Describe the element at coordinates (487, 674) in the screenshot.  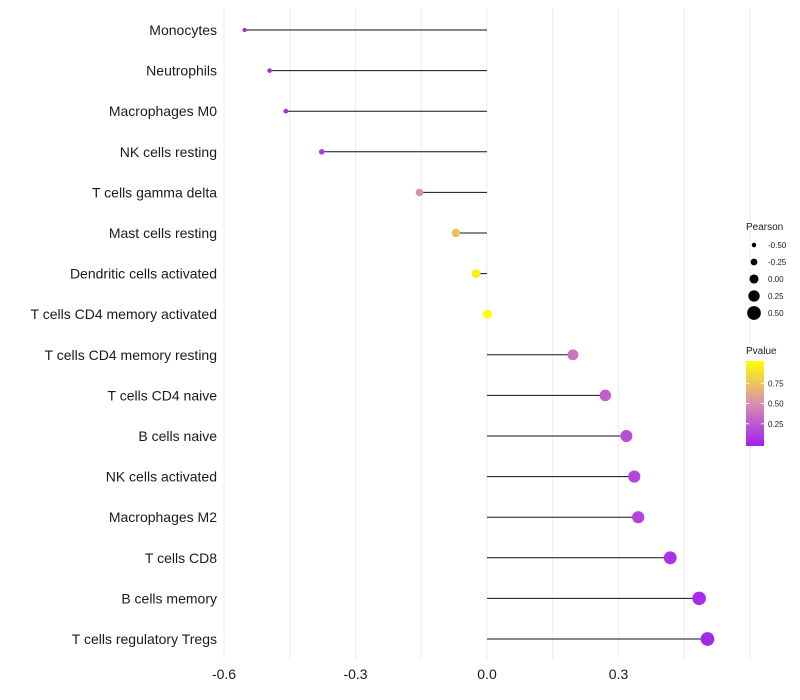
I see `x-tick-label: 0.0` at that location.